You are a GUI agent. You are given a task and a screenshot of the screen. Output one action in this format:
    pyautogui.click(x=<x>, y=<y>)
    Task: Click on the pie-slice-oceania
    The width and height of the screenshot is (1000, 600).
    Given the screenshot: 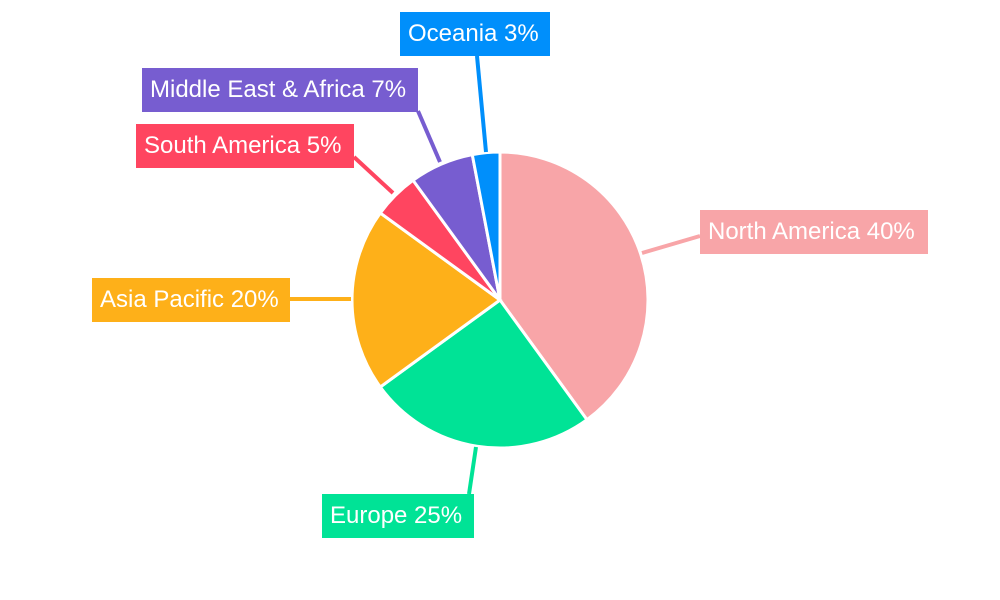 What is the action you would take?
    pyautogui.click(x=486, y=225)
    